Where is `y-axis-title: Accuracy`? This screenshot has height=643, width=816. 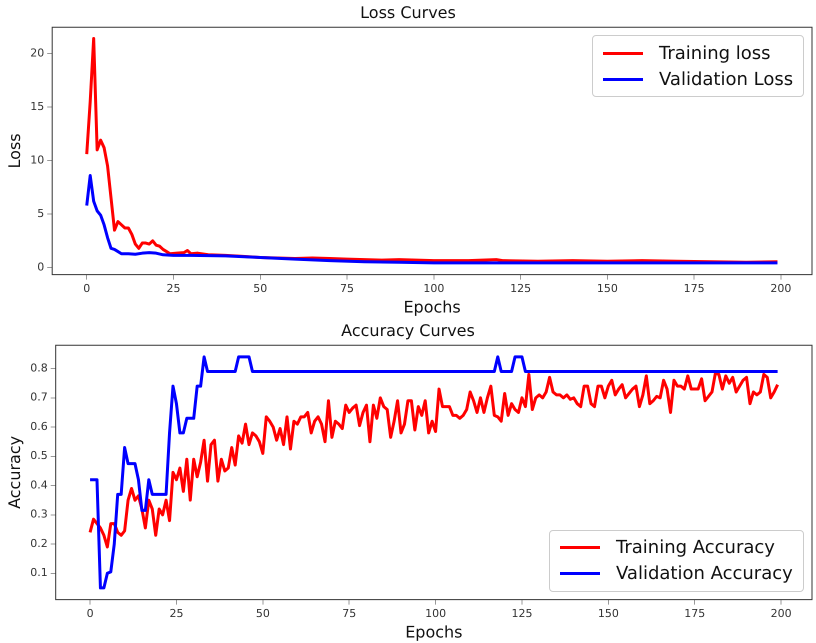 y-axis-title: Accuracy is located at coordinates (14, 472).